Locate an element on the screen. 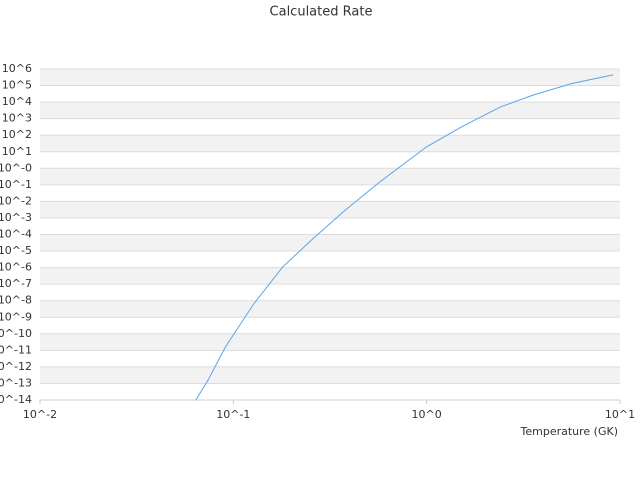  y-tick-label: 10^3 is located at coordinates (17, 118).